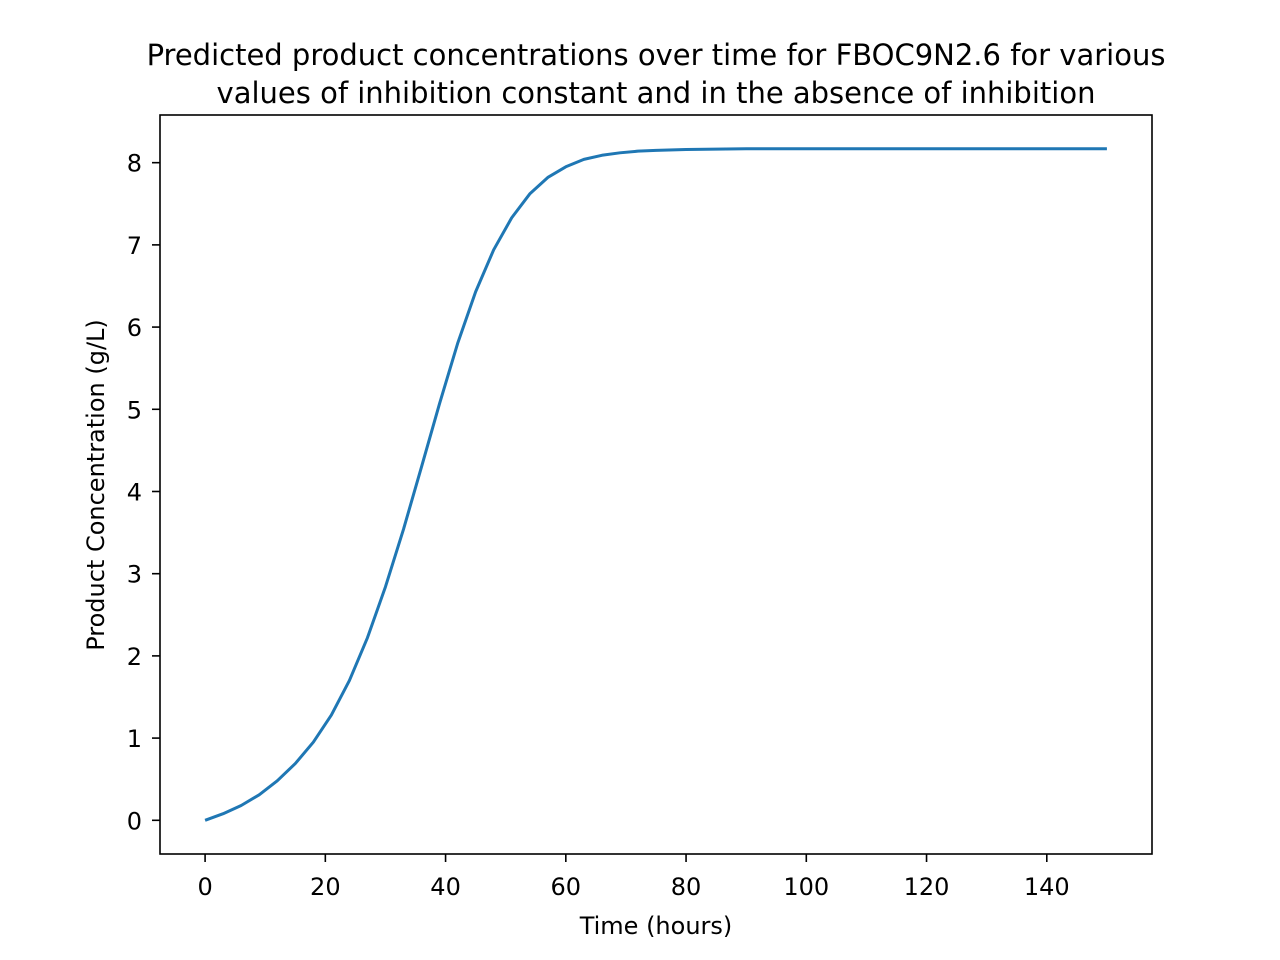 The height and width of the screenshot is (960, 1280). Describe the element at coordinates (1047, 887) in the screenshot. I see `x-tick-label: 140` at that location.